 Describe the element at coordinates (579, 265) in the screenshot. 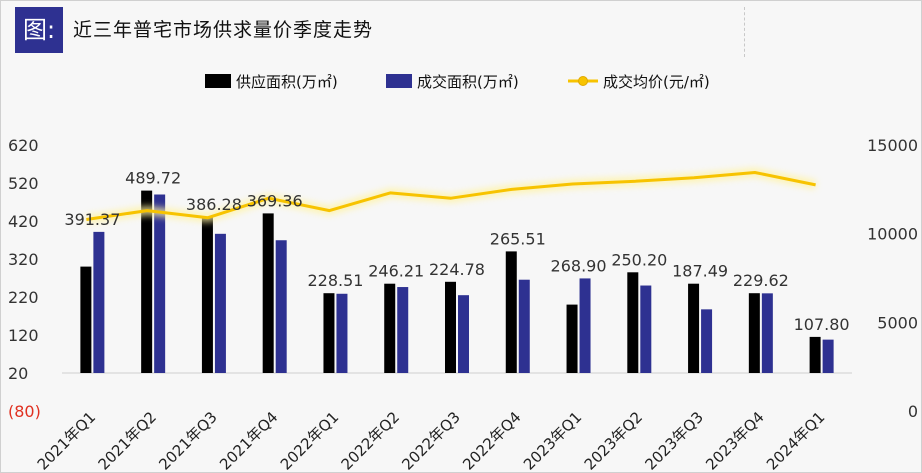

I see `data-label-deal: 268.90` at that location.